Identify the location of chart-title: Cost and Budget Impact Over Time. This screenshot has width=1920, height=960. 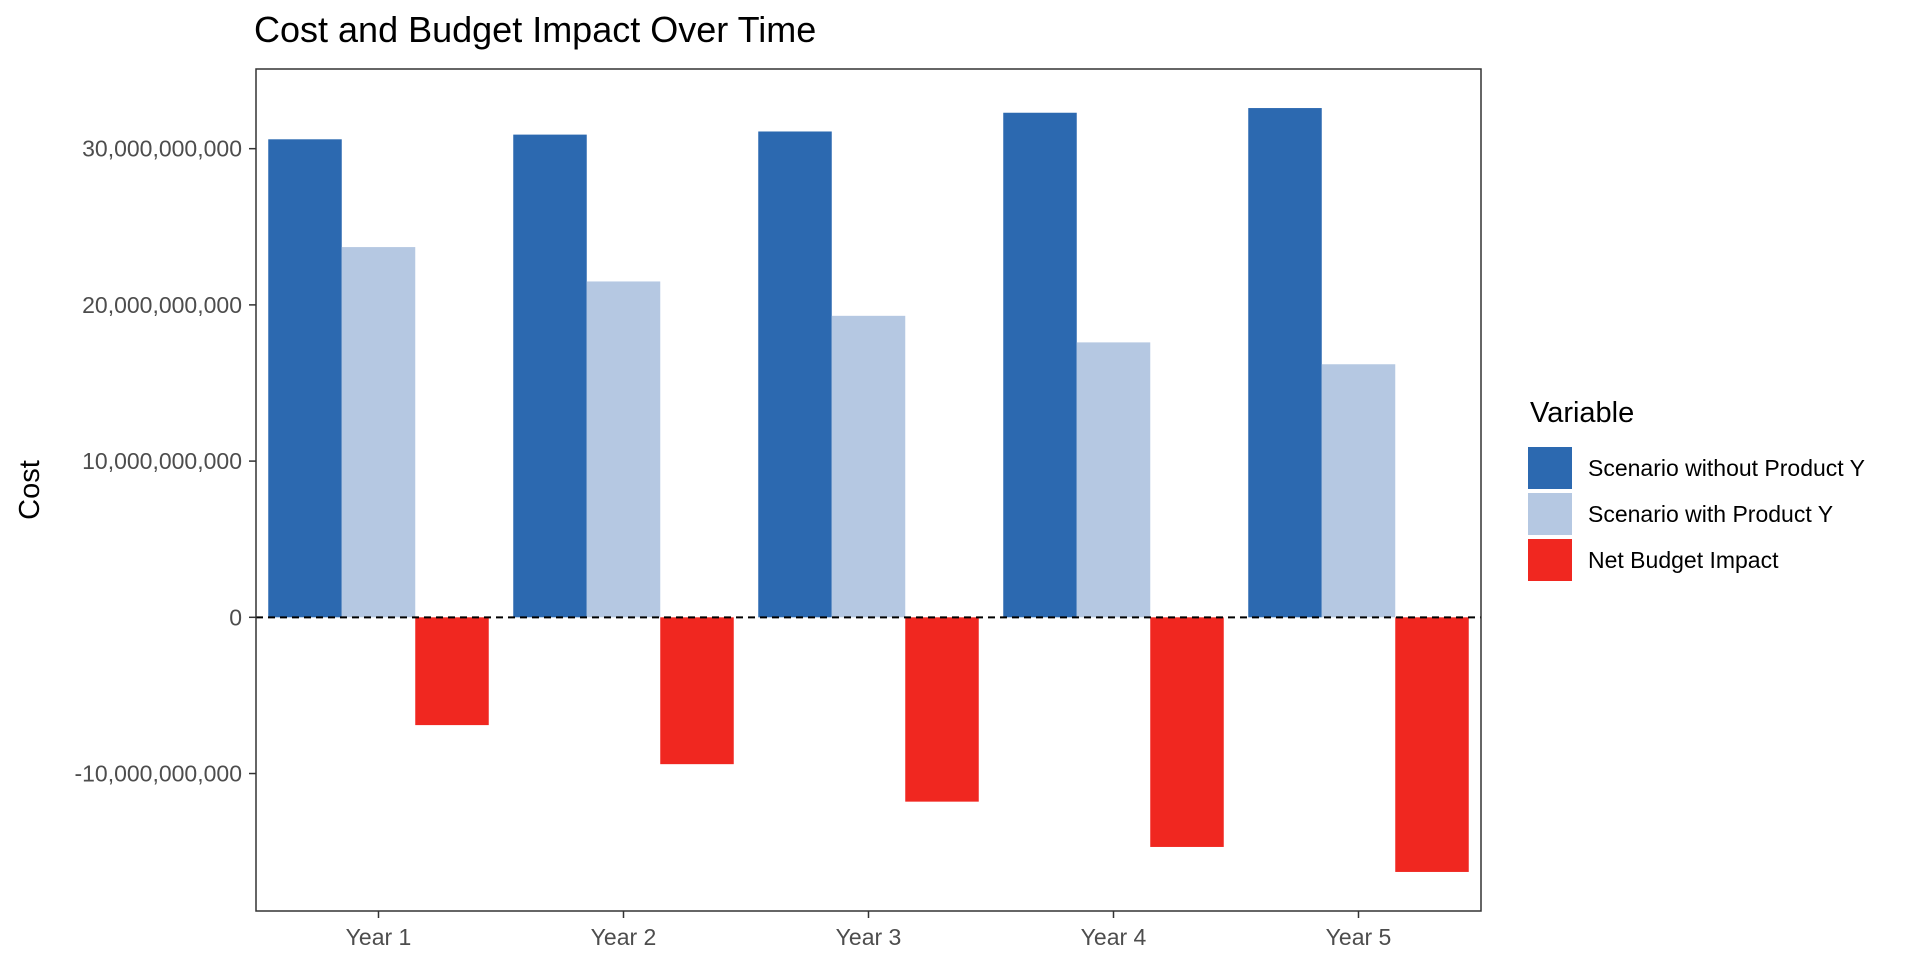
(535, 29).